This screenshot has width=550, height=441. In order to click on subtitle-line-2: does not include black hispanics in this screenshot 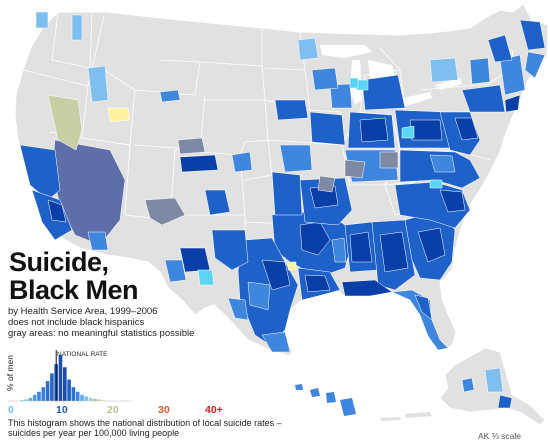, I will do `click(76, 322)`.